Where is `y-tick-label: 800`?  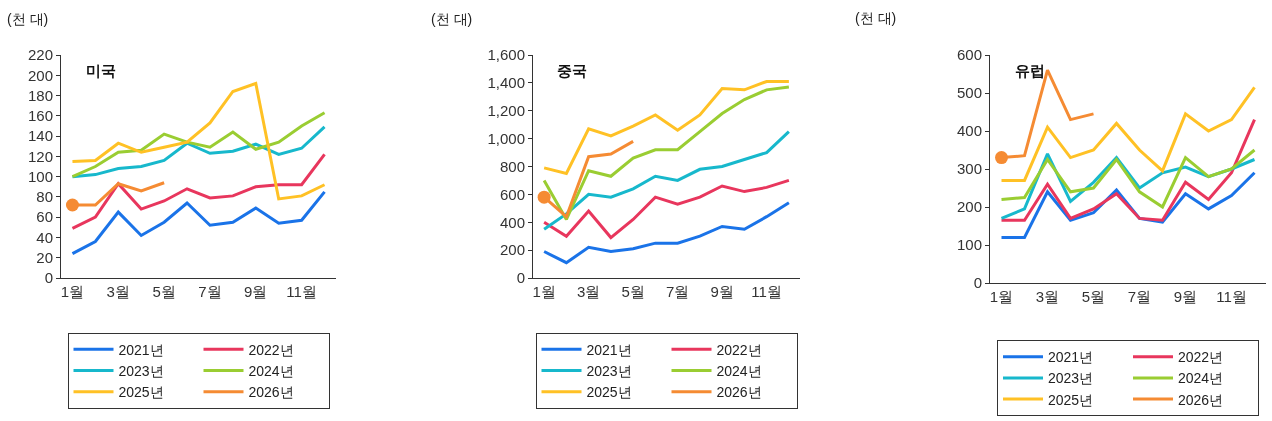 y-tick-label: 800 is located at coordinates (512, 166).